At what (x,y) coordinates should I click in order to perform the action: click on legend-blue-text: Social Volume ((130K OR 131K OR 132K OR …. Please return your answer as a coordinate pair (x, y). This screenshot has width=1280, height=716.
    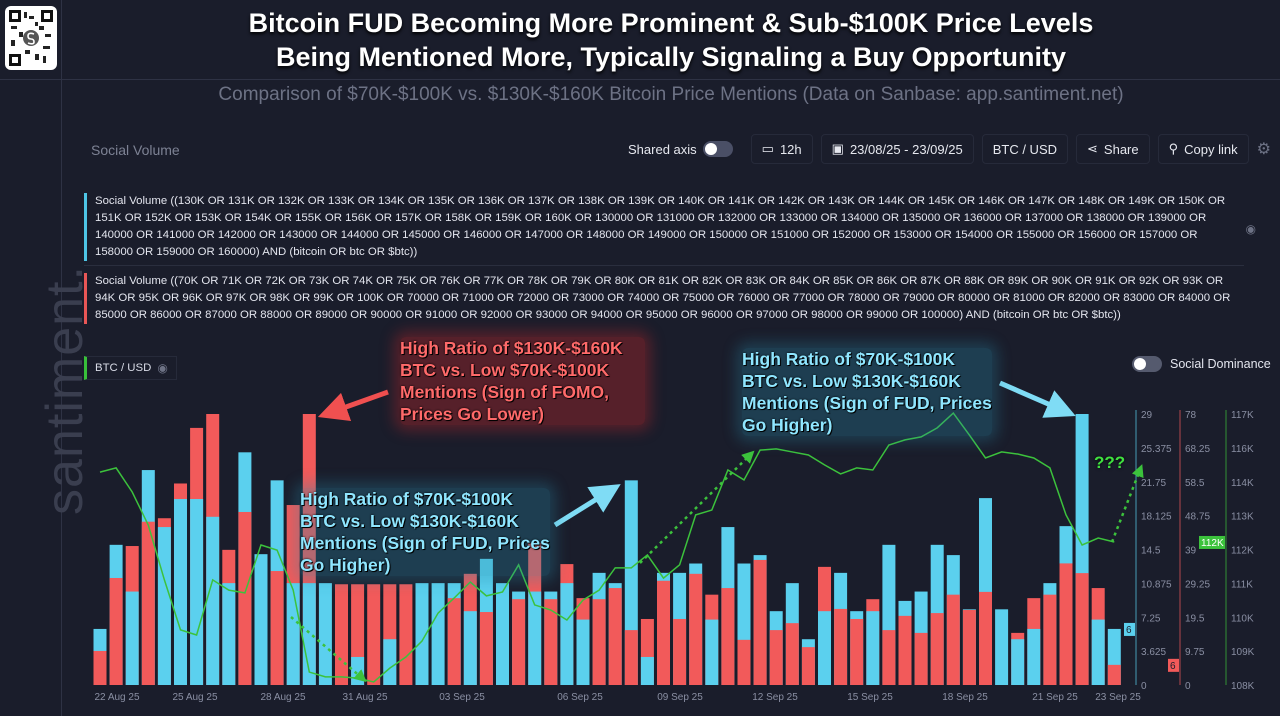
    Looking at the image, I should click on (660, 226).